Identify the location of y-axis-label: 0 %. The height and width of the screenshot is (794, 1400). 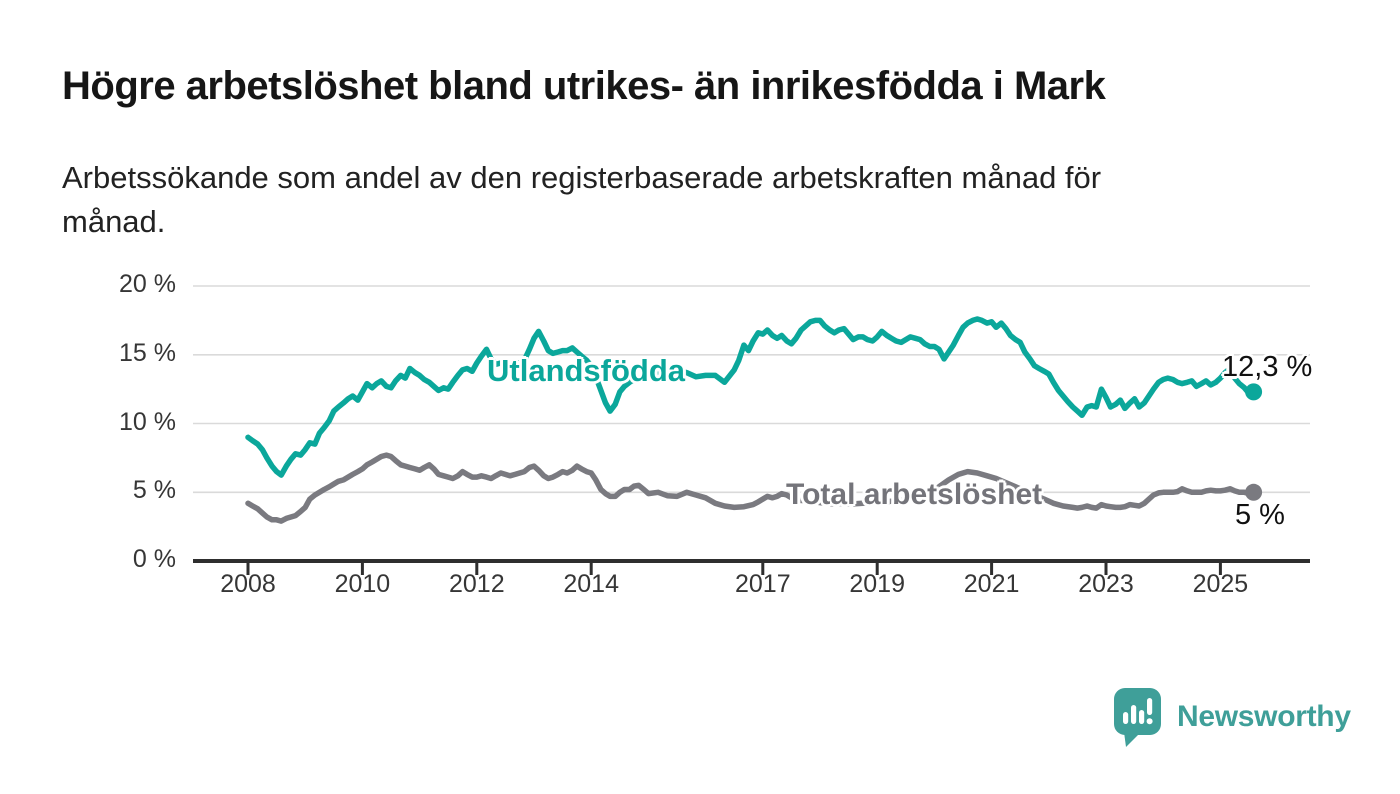
(154, 559).